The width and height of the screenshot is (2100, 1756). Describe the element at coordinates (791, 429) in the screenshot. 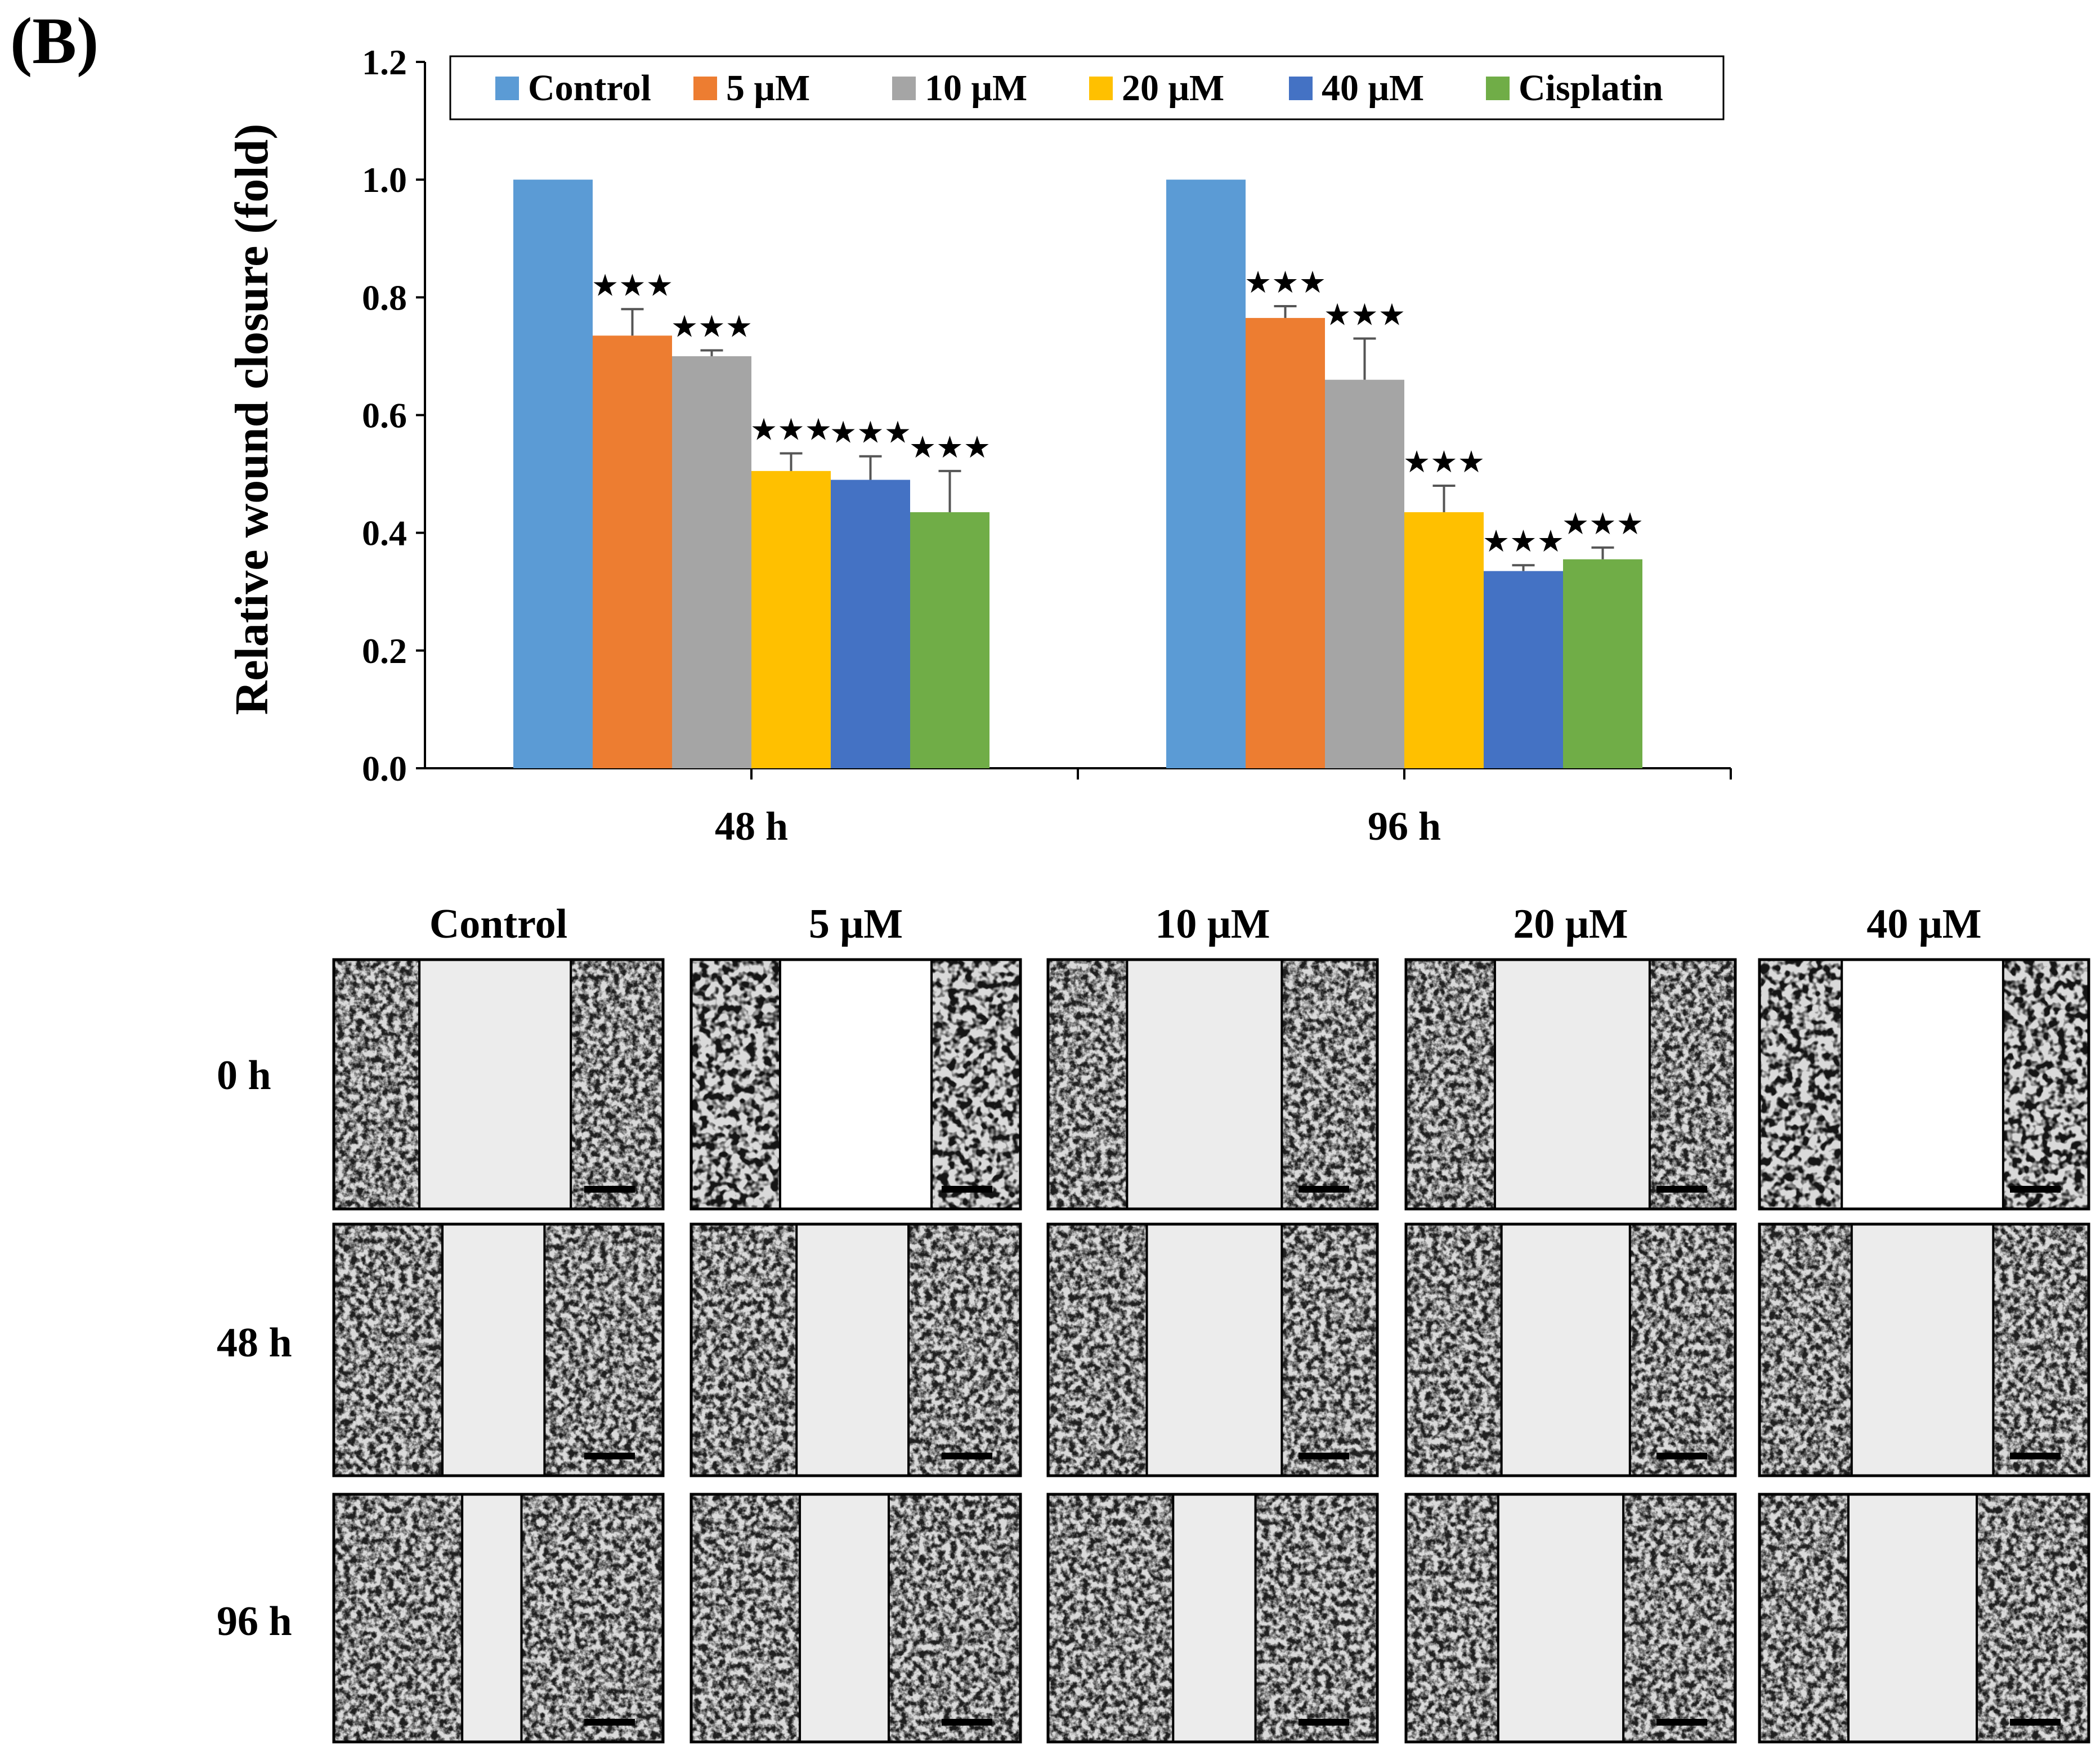

I see `significance-20-um-48-h: ★★★` at that location.